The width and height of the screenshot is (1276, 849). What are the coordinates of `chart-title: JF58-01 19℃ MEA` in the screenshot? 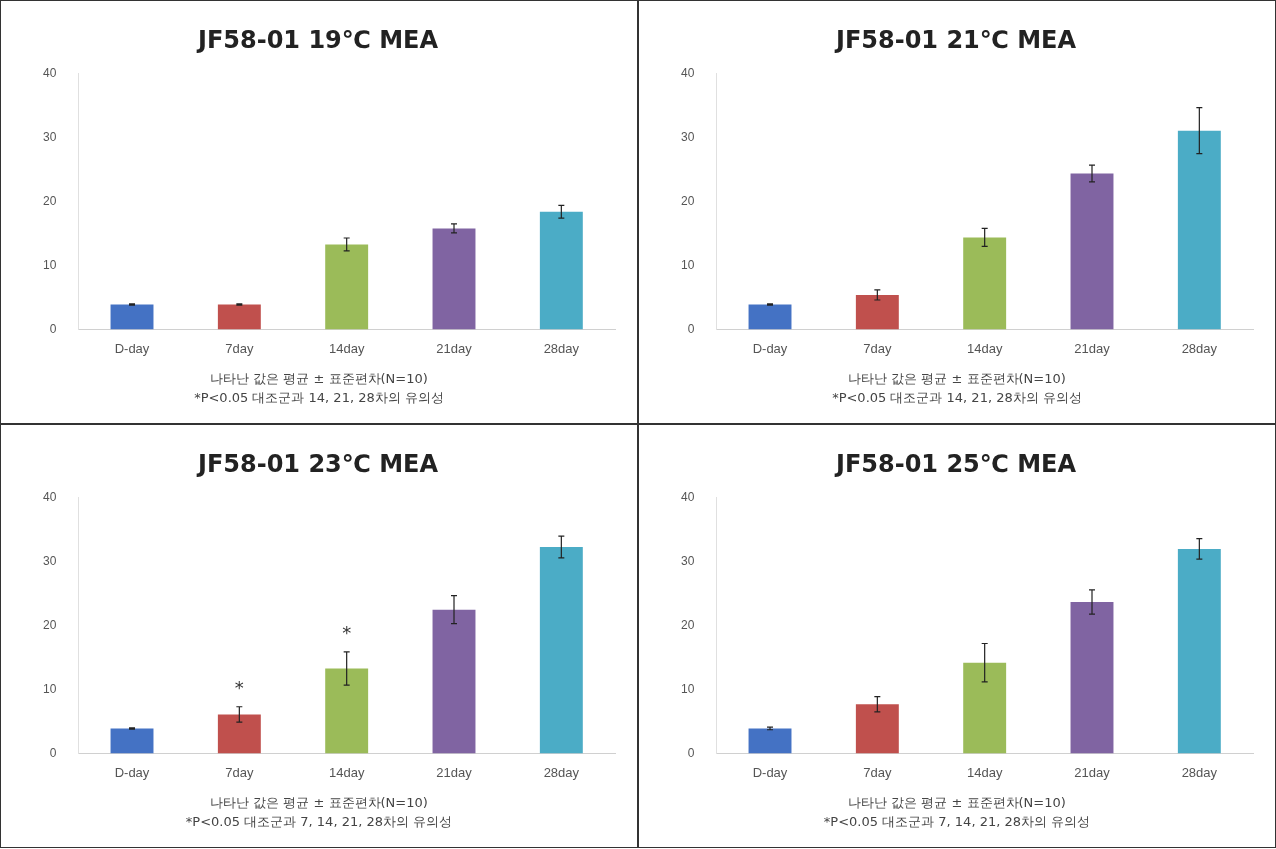 It's located at (317, 39).